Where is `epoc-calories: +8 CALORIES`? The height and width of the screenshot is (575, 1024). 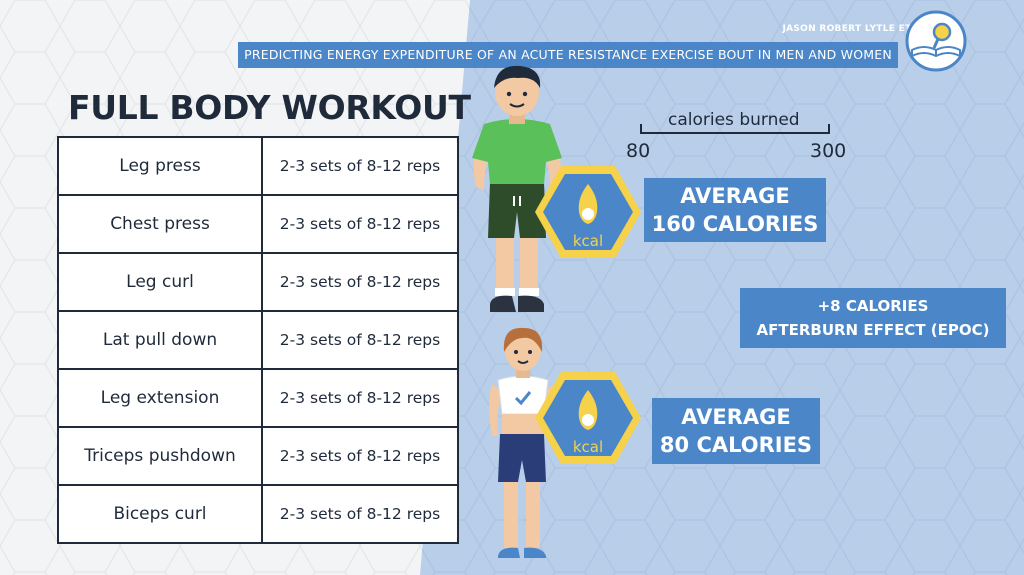
epoc-calories: +8 CALORIES is located at coordinates (873, 306).